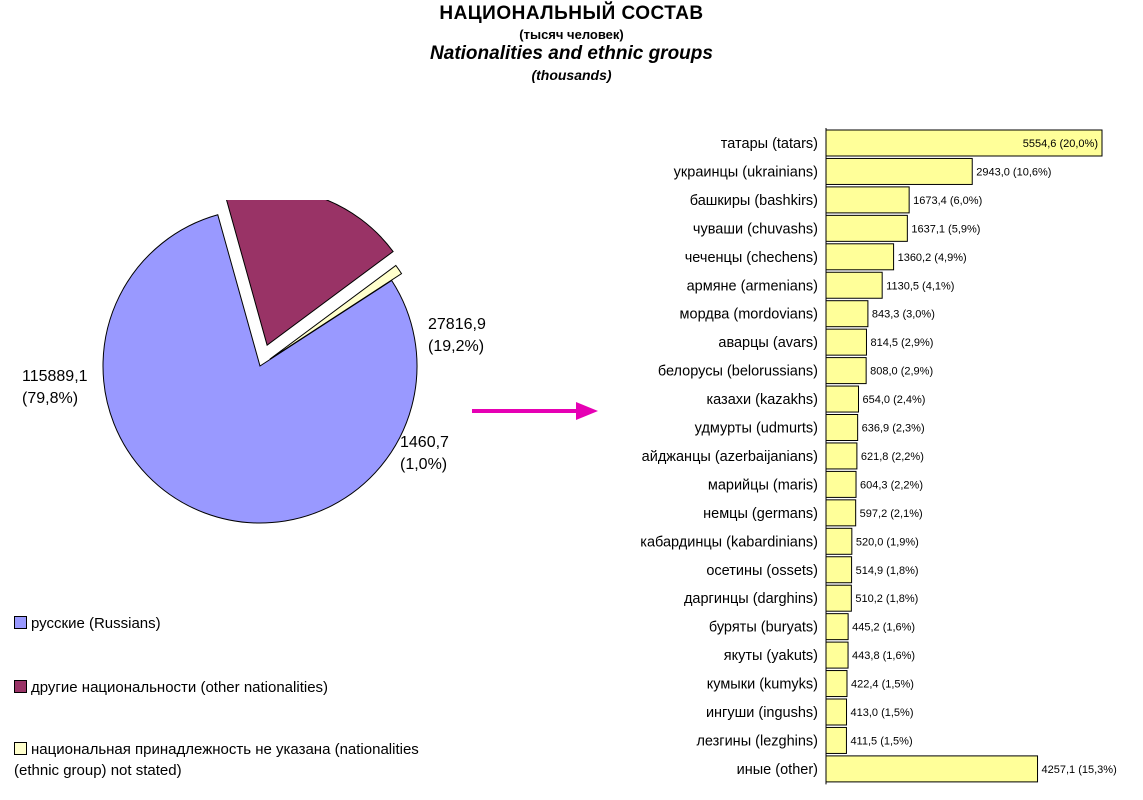 Image resolution: width=1143 pixels, height=800 pixels. Describe the element at coordinates (777, 770) in the screenshot. I see `category-label-22: иные (other)` at that location.